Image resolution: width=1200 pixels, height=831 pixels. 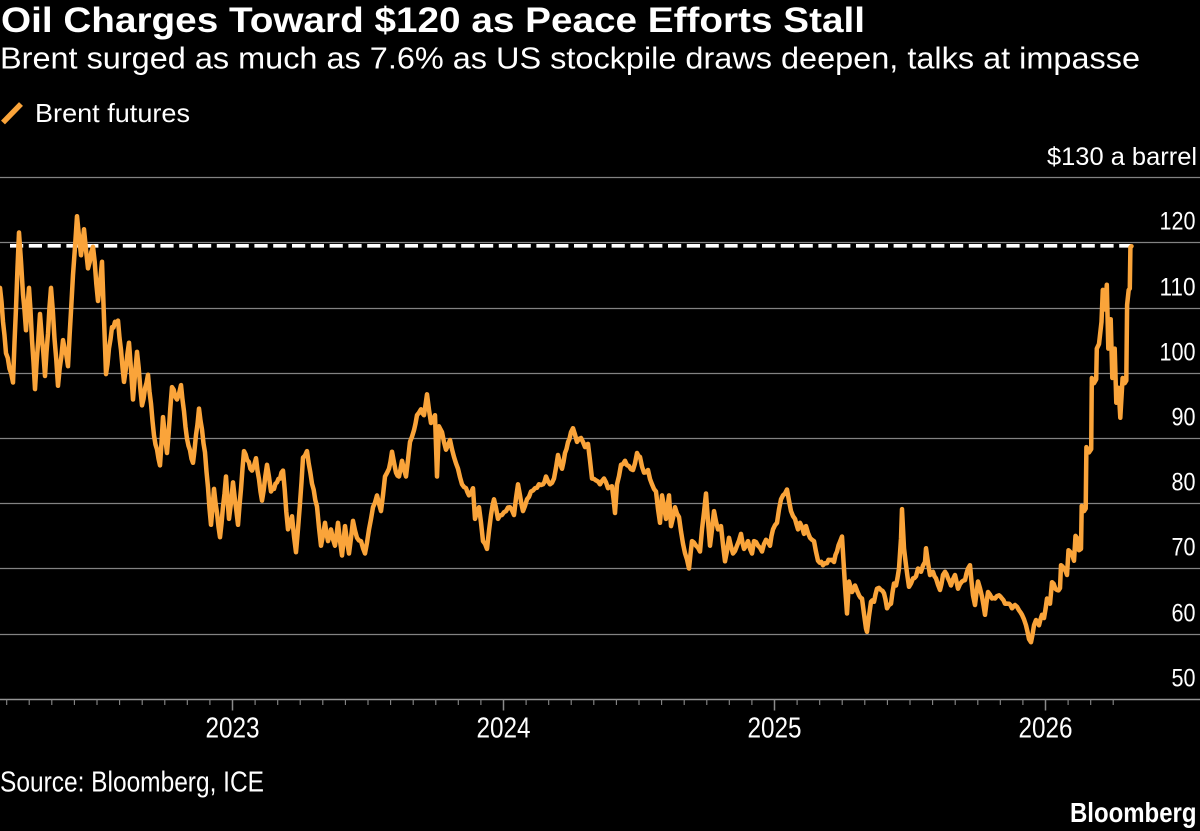 I want to click on svg-text: 2025, so click(x=775, y=729).